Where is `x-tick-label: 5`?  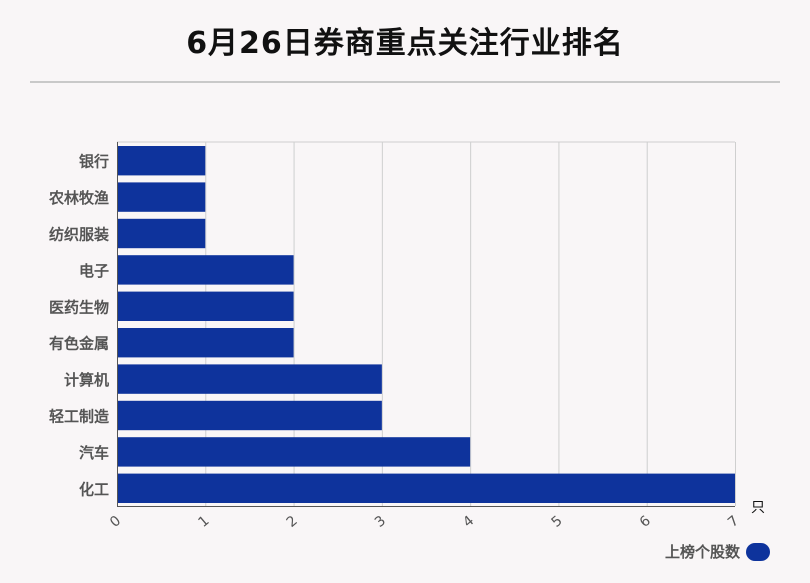 x-tick-label: 5 is located at coordinates (557, 522).